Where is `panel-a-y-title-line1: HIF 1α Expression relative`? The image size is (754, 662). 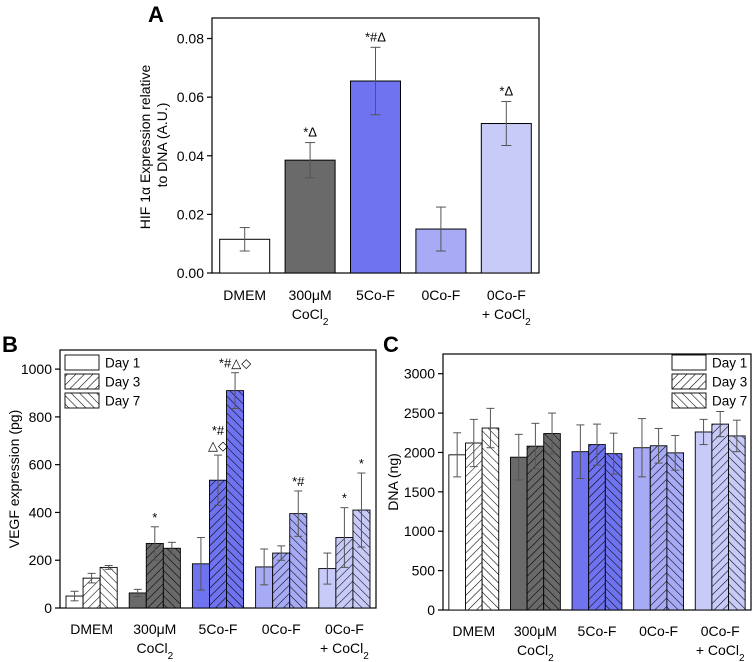 panel-a-y-title-line1: HIF 1α Expression relative is located at coordinates (145, 146).